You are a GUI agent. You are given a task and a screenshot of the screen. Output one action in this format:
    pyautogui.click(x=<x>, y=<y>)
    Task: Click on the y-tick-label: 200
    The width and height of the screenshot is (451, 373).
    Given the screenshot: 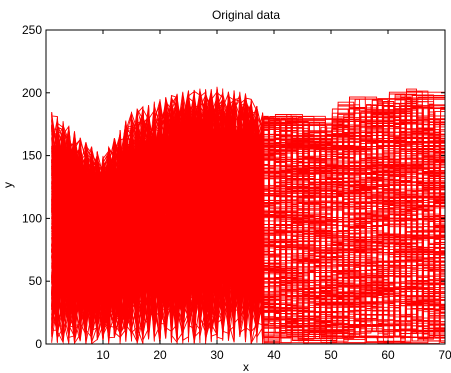 What is the action you would take?
    pyautogui.click(x=32, y=93)
    